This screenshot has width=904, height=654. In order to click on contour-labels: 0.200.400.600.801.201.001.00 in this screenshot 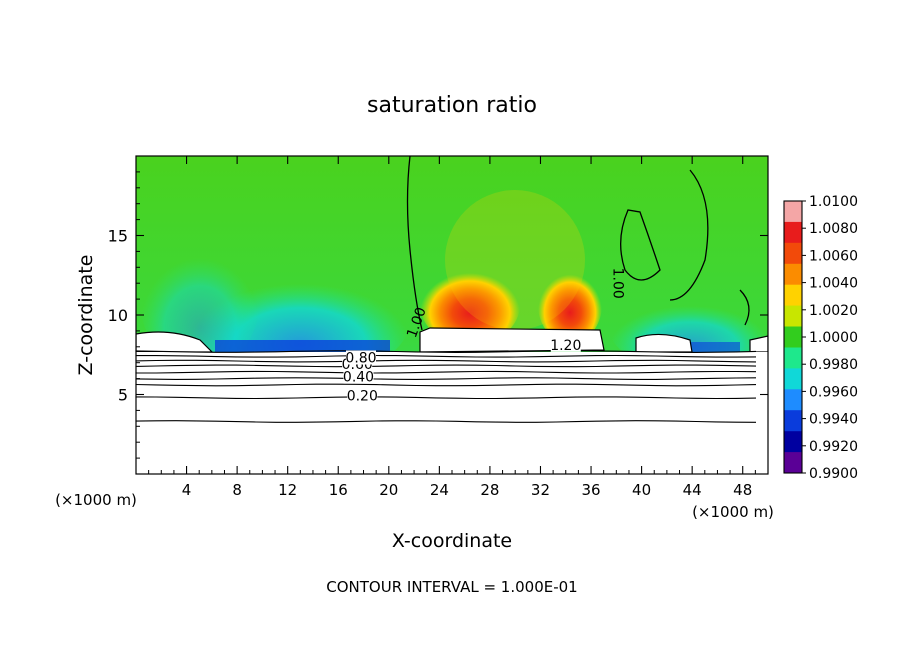, I will do `click(484, 336)`.